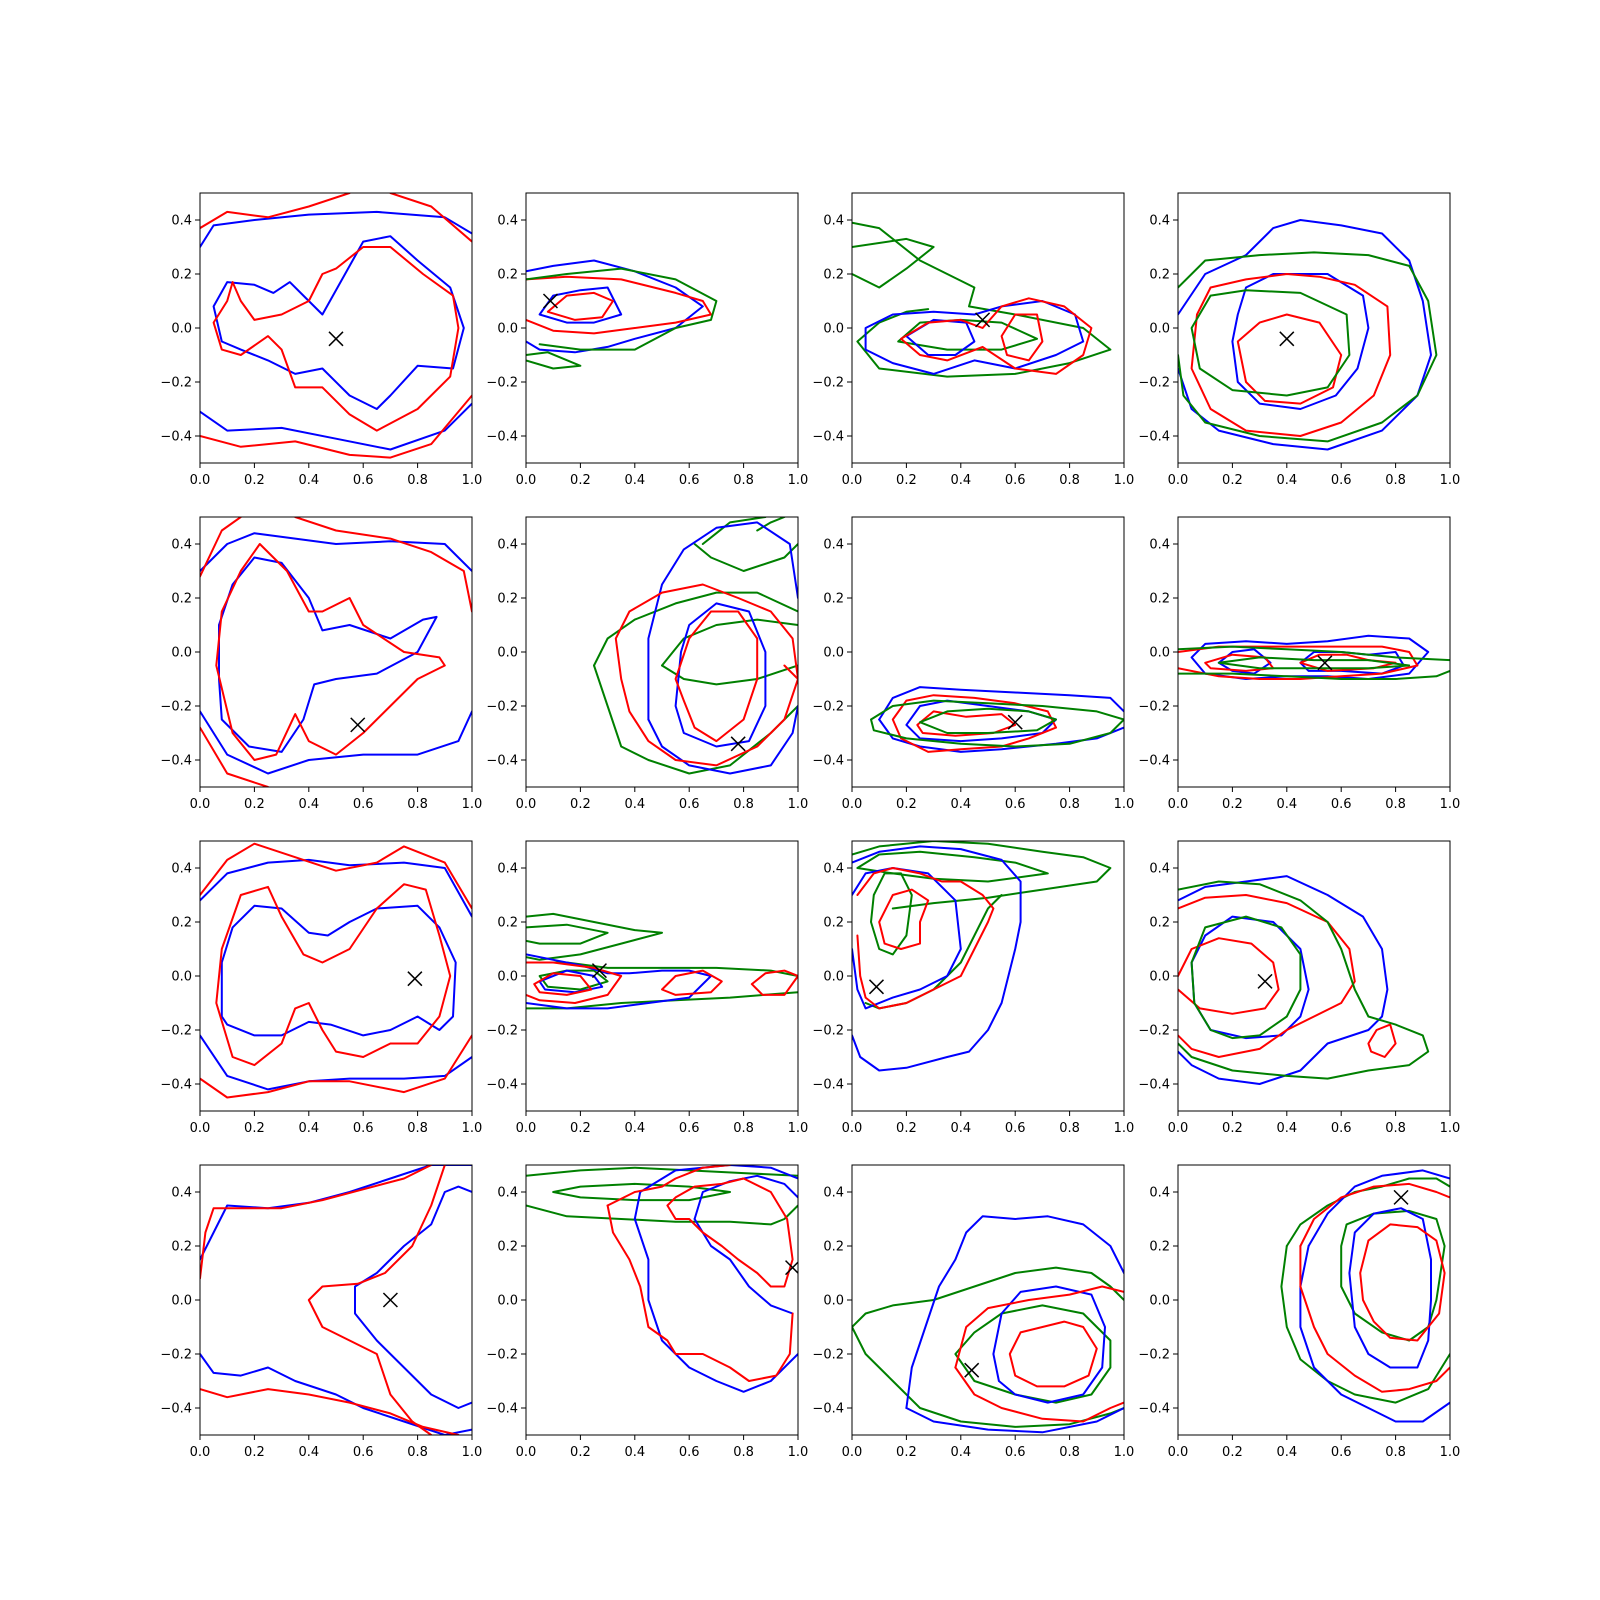 This screenshot has width=1600, height=1600. I want to click on subplot-6: 0.0 0.2 0.4 0.6 0.8 1.0 −0.4 −0.2 0.0 0.2 0.4, so click(647, 664).